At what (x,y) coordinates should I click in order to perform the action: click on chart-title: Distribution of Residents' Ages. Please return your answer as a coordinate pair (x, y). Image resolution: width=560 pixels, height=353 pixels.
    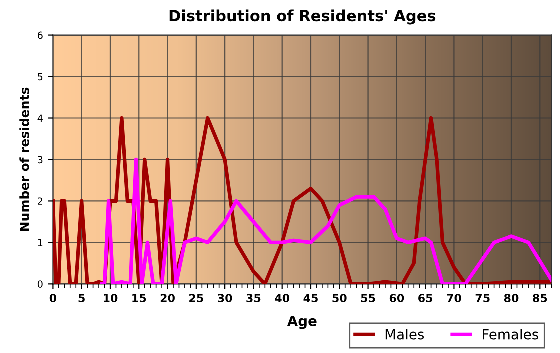
    Looking at the image, I should click on (303, 17).